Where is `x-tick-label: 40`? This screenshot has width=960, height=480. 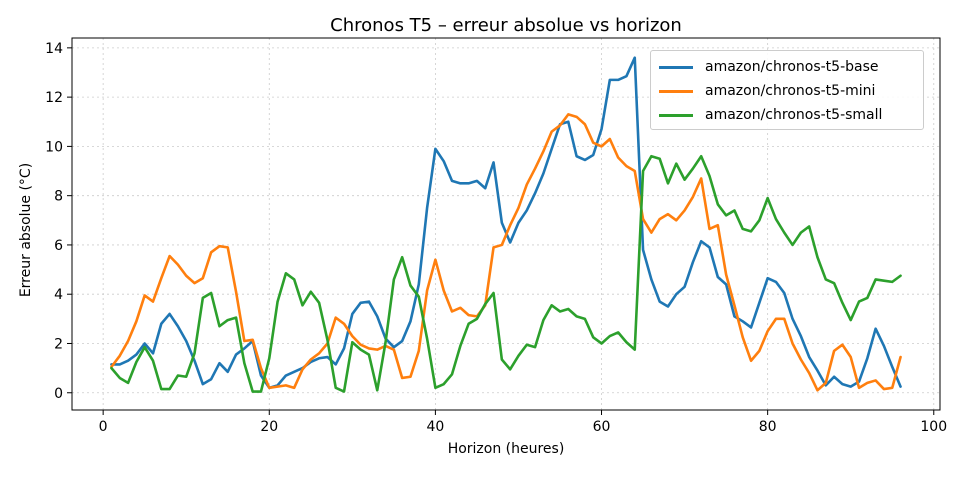
x-tick-label: 40 is located at coordinates (435, 427).